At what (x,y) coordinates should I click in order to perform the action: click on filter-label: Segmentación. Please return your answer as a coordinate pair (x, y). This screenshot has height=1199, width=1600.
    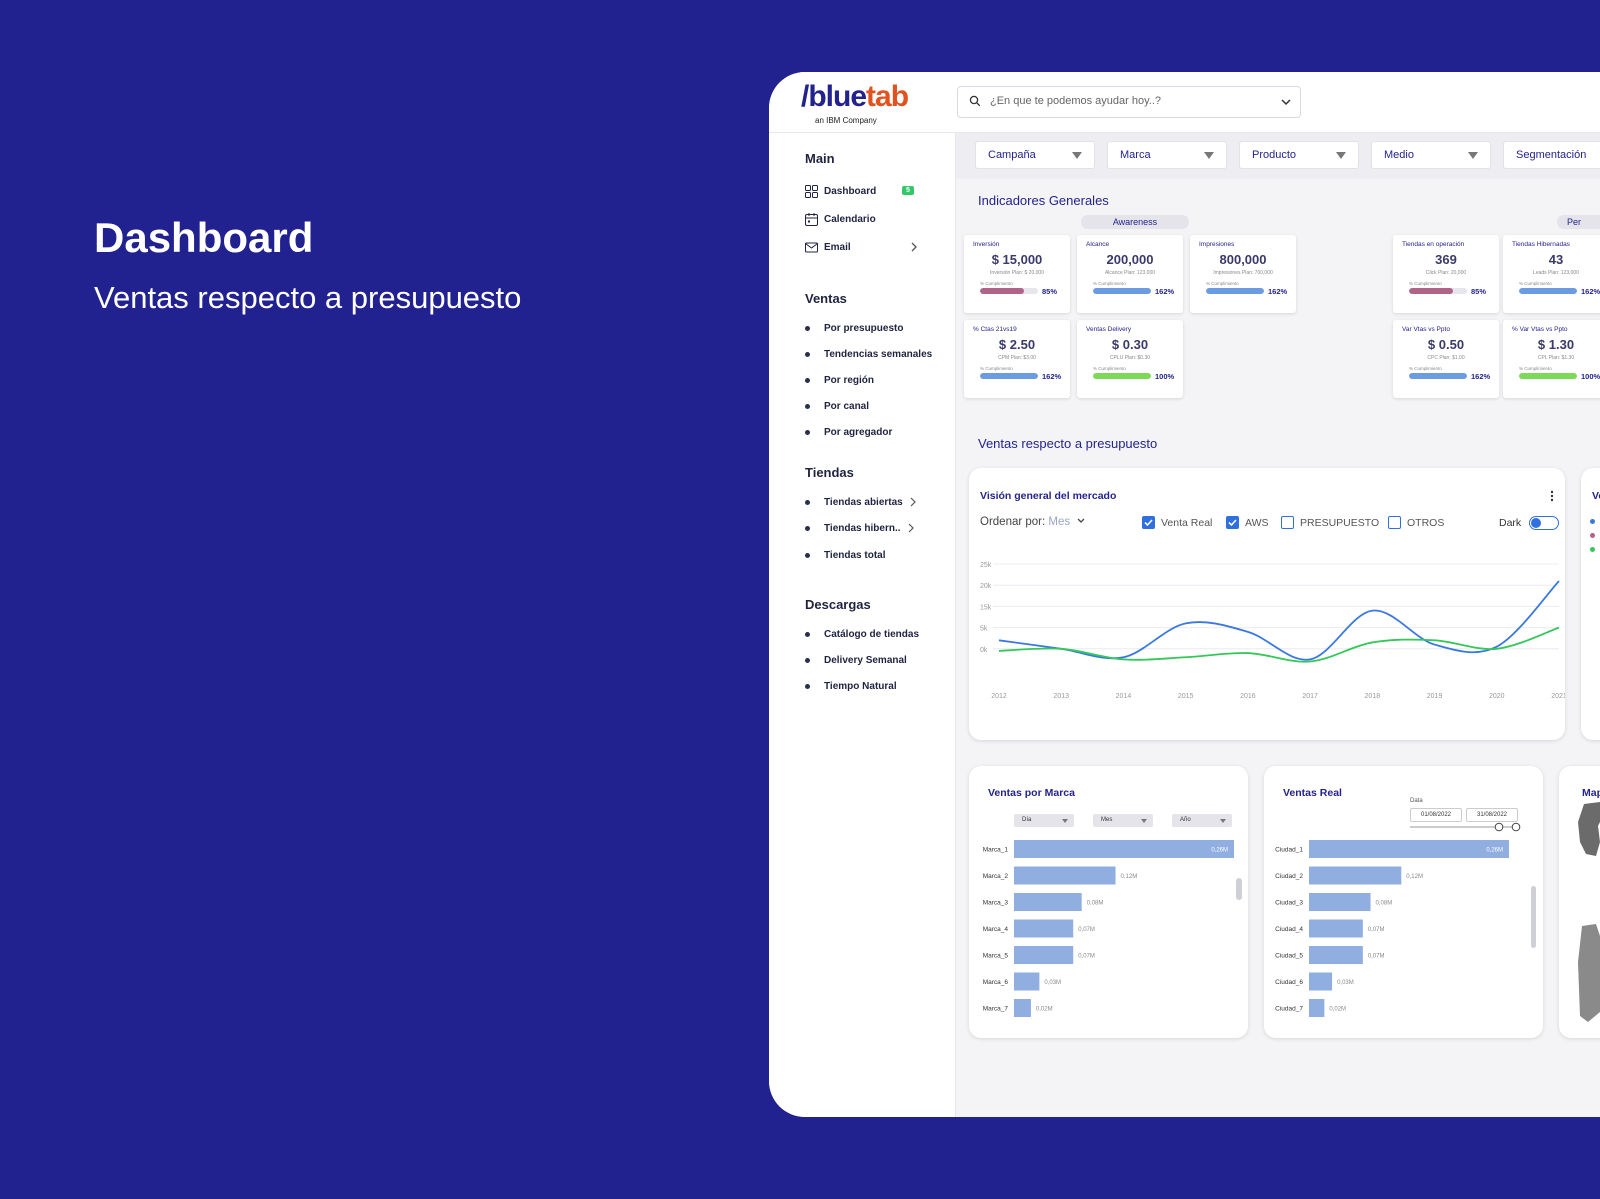
    Looking at the image, I should click on (1551, 155).